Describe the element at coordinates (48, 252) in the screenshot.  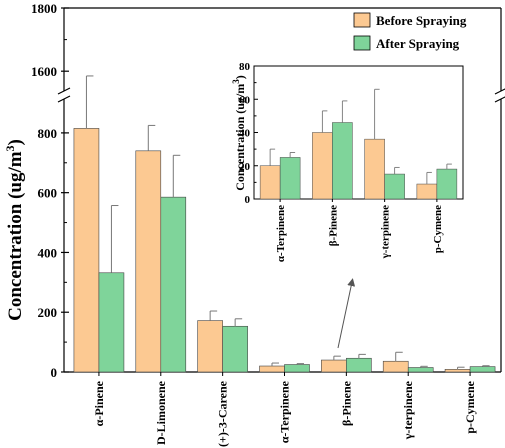
I see `y-tick-label: 400` at that location.